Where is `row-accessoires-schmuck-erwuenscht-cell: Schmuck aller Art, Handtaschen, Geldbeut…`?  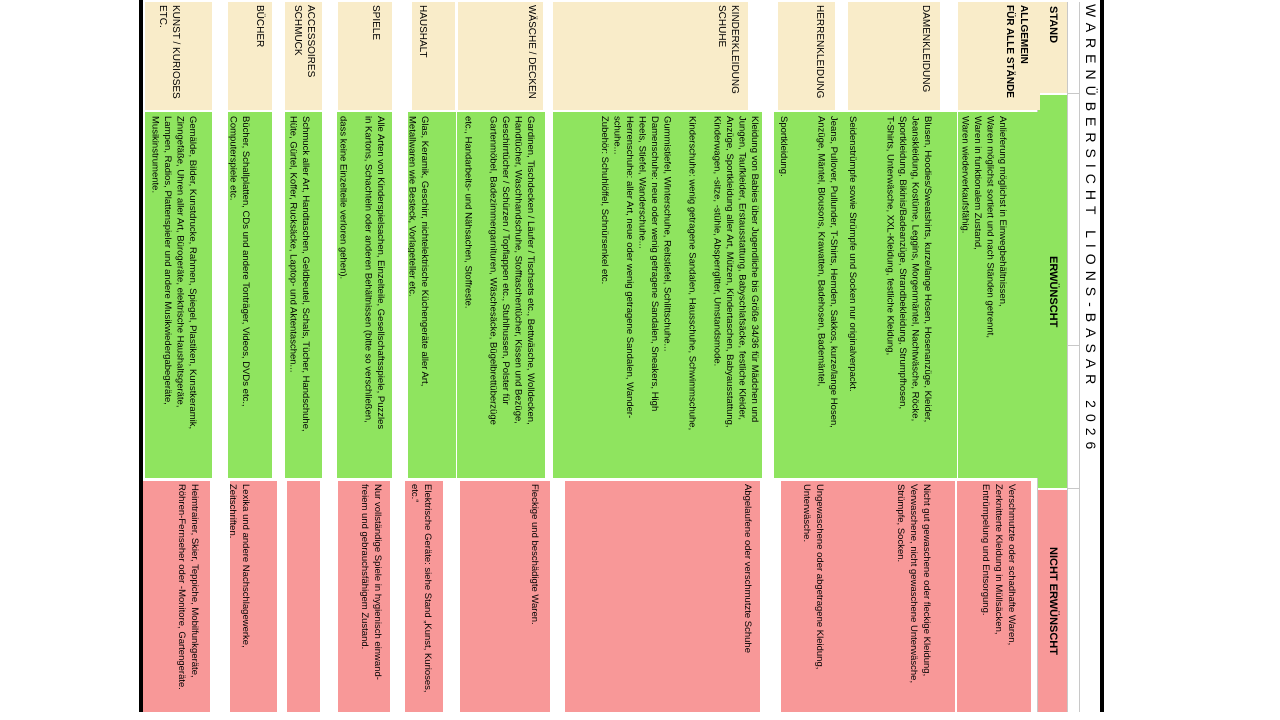
row-accessoires-schmuck-erwuenscht-cell: Schmuck aller Art, Handtaschen, Geldbeut… is located at coordinates (303, 295).